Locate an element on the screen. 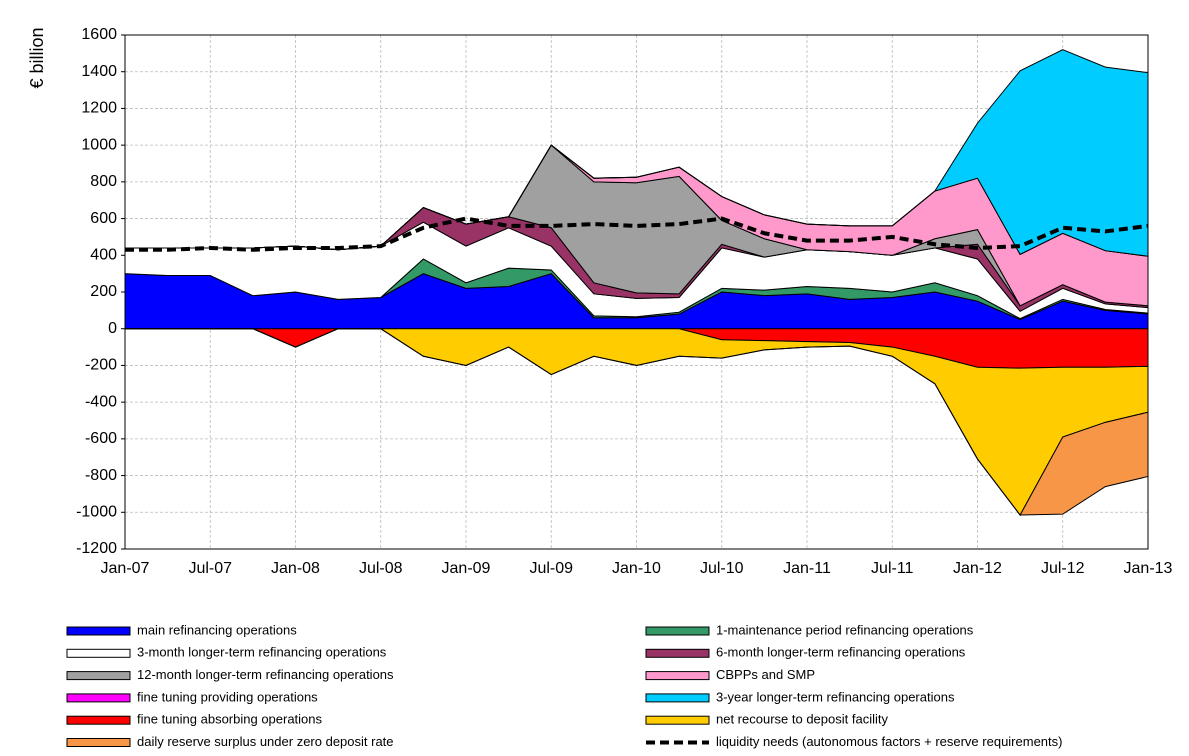 The height and width of the screenshot is (756, 1189). x-tick-label: Jan-07 is located at coordinates (125, 568).